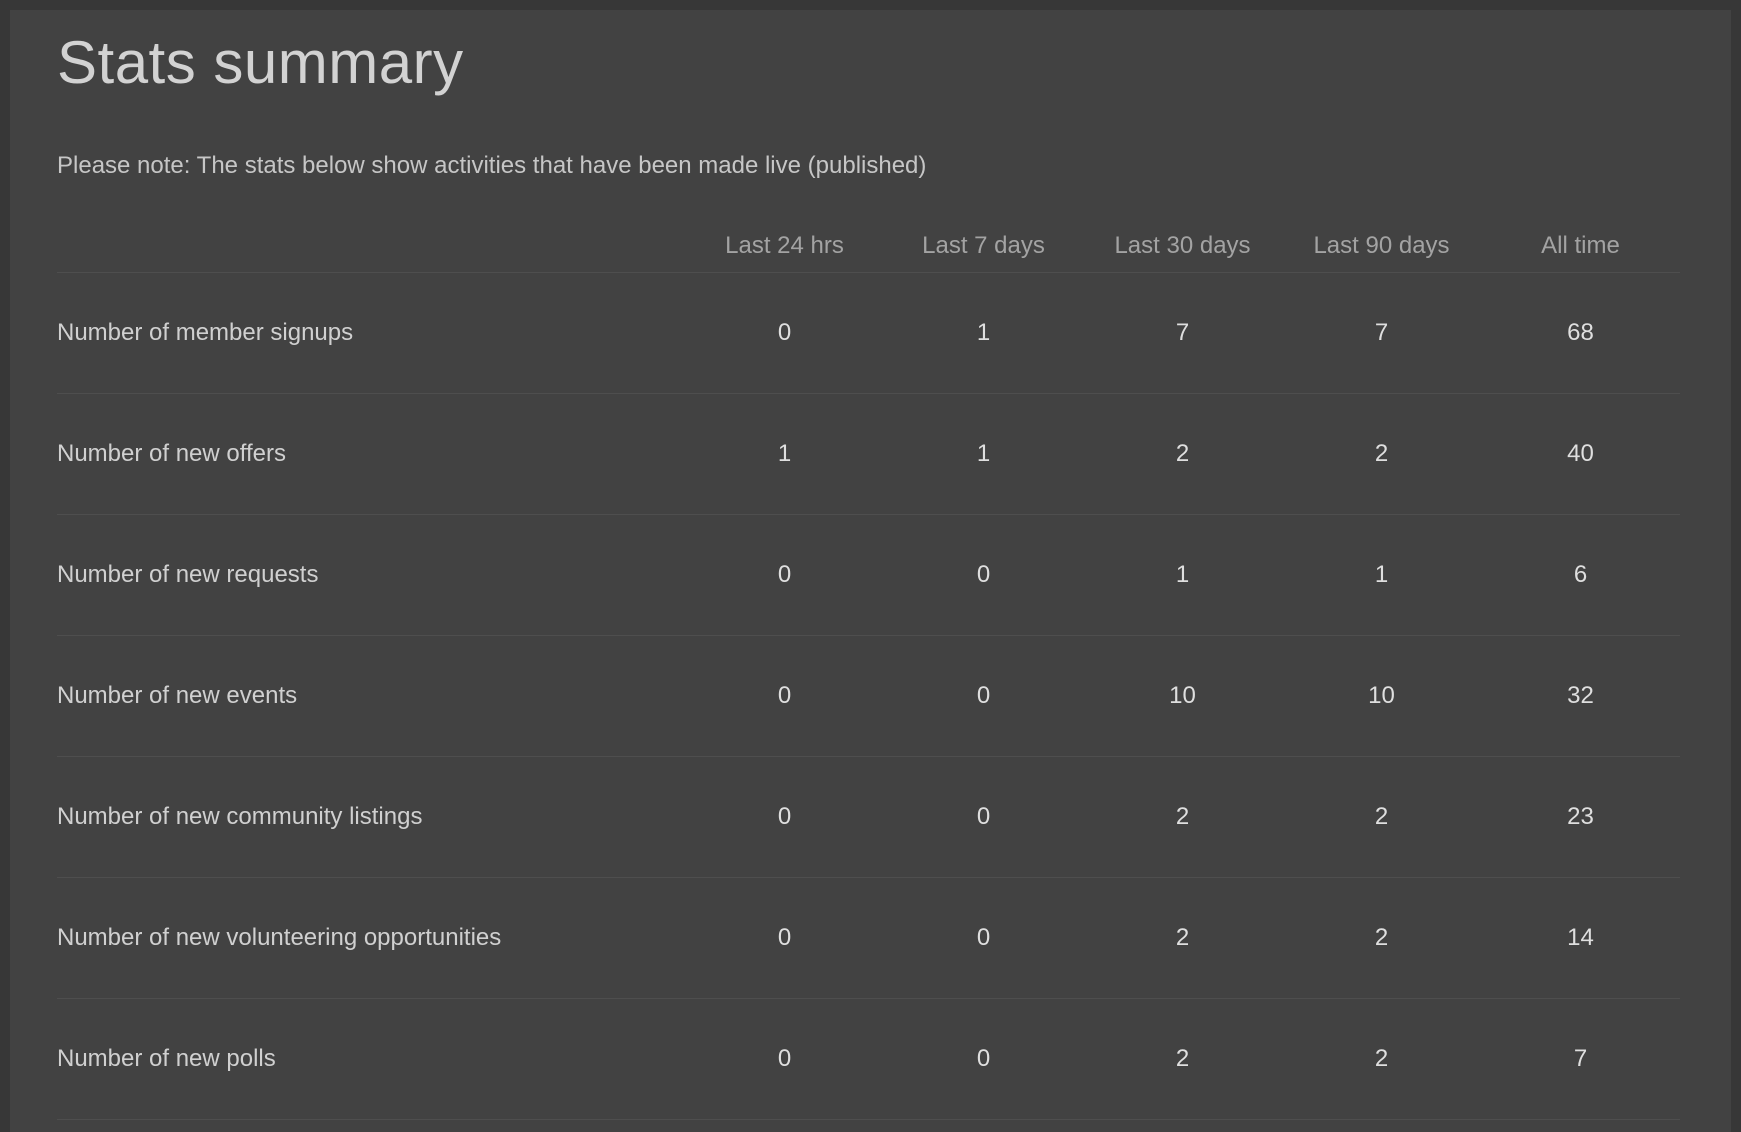 The image size is (1741, 1132). What do you see at coordinates (371, 333) in the screenshot?
I see `row-label: Number of member signups` at bounding box center [371, 333].